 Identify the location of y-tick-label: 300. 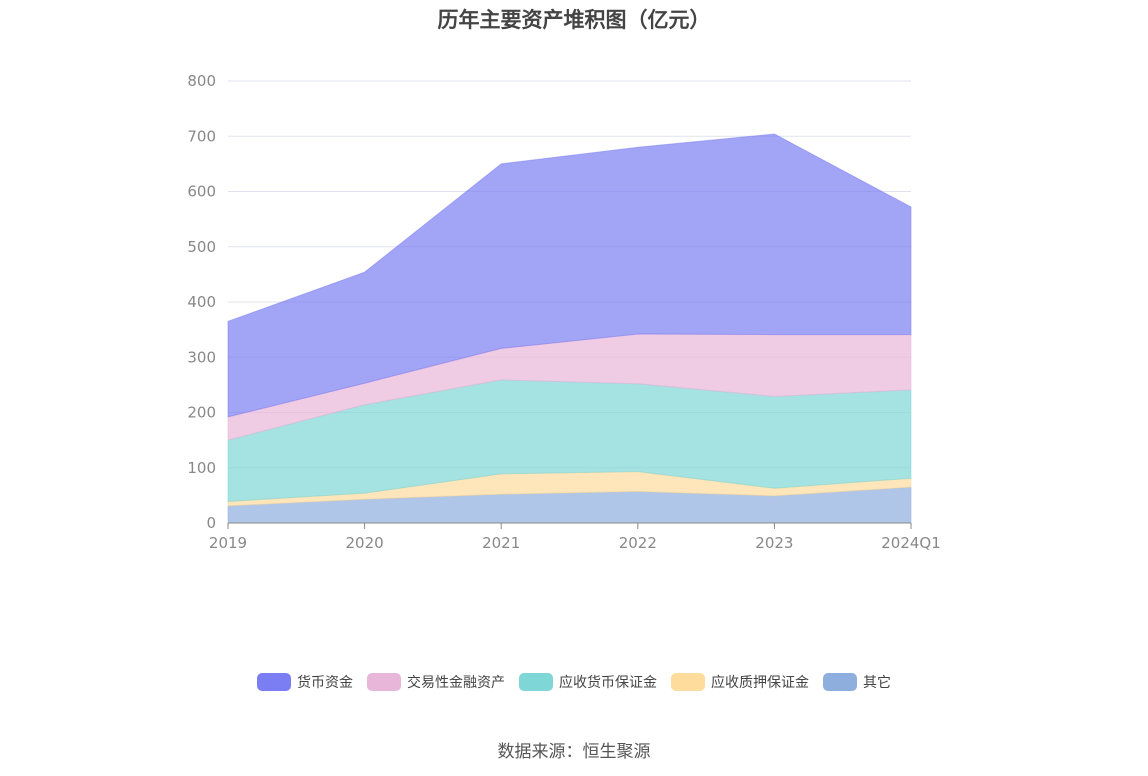
(201, 357).